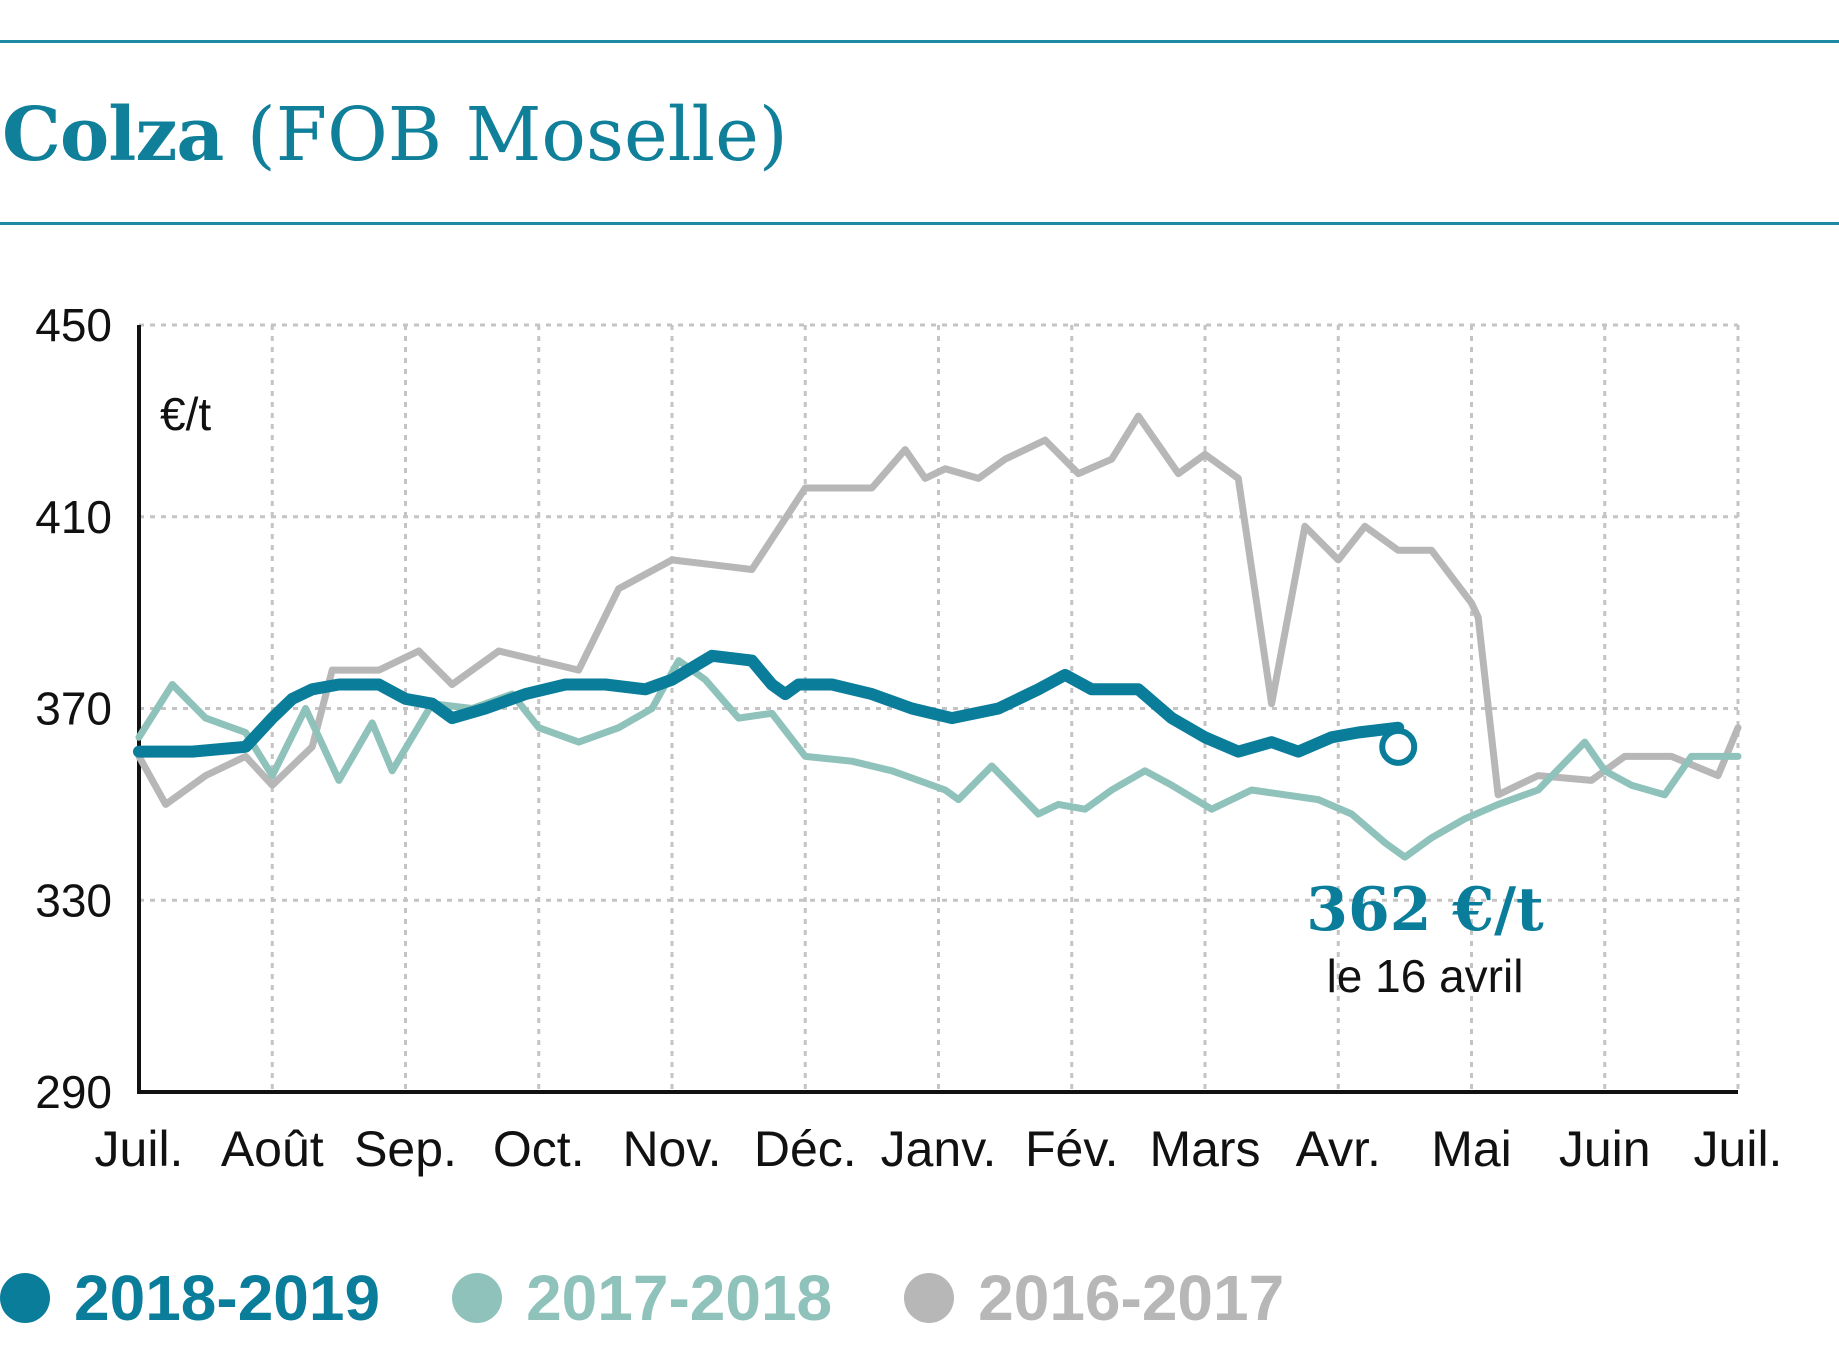 Image resolution: width=1839 pixels, height=1365 pixels. I want to click on top-rule, so click(919, 41).